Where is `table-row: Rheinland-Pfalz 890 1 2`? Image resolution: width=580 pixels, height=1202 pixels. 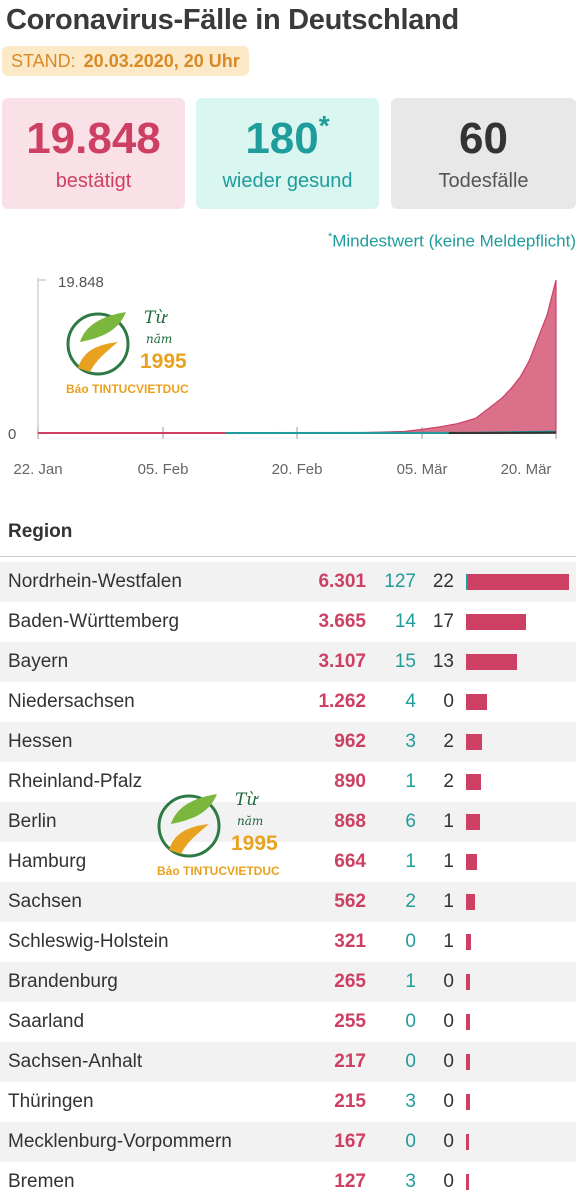 table-row: Rheinland-Pfalz 890 1 2 is located at coordinates (288, 782).